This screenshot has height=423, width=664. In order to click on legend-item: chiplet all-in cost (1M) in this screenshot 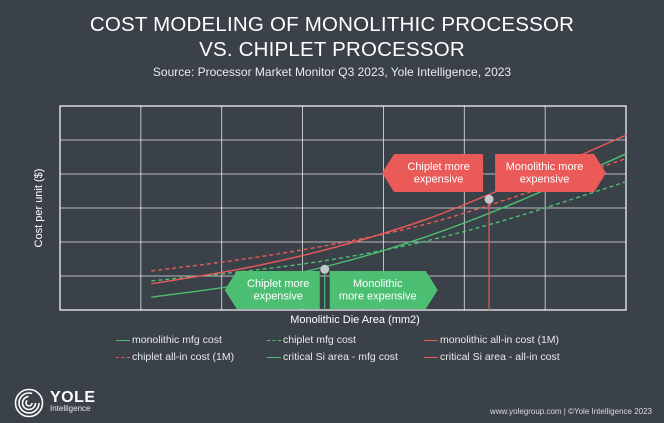, I will do `click(175, 357)`.